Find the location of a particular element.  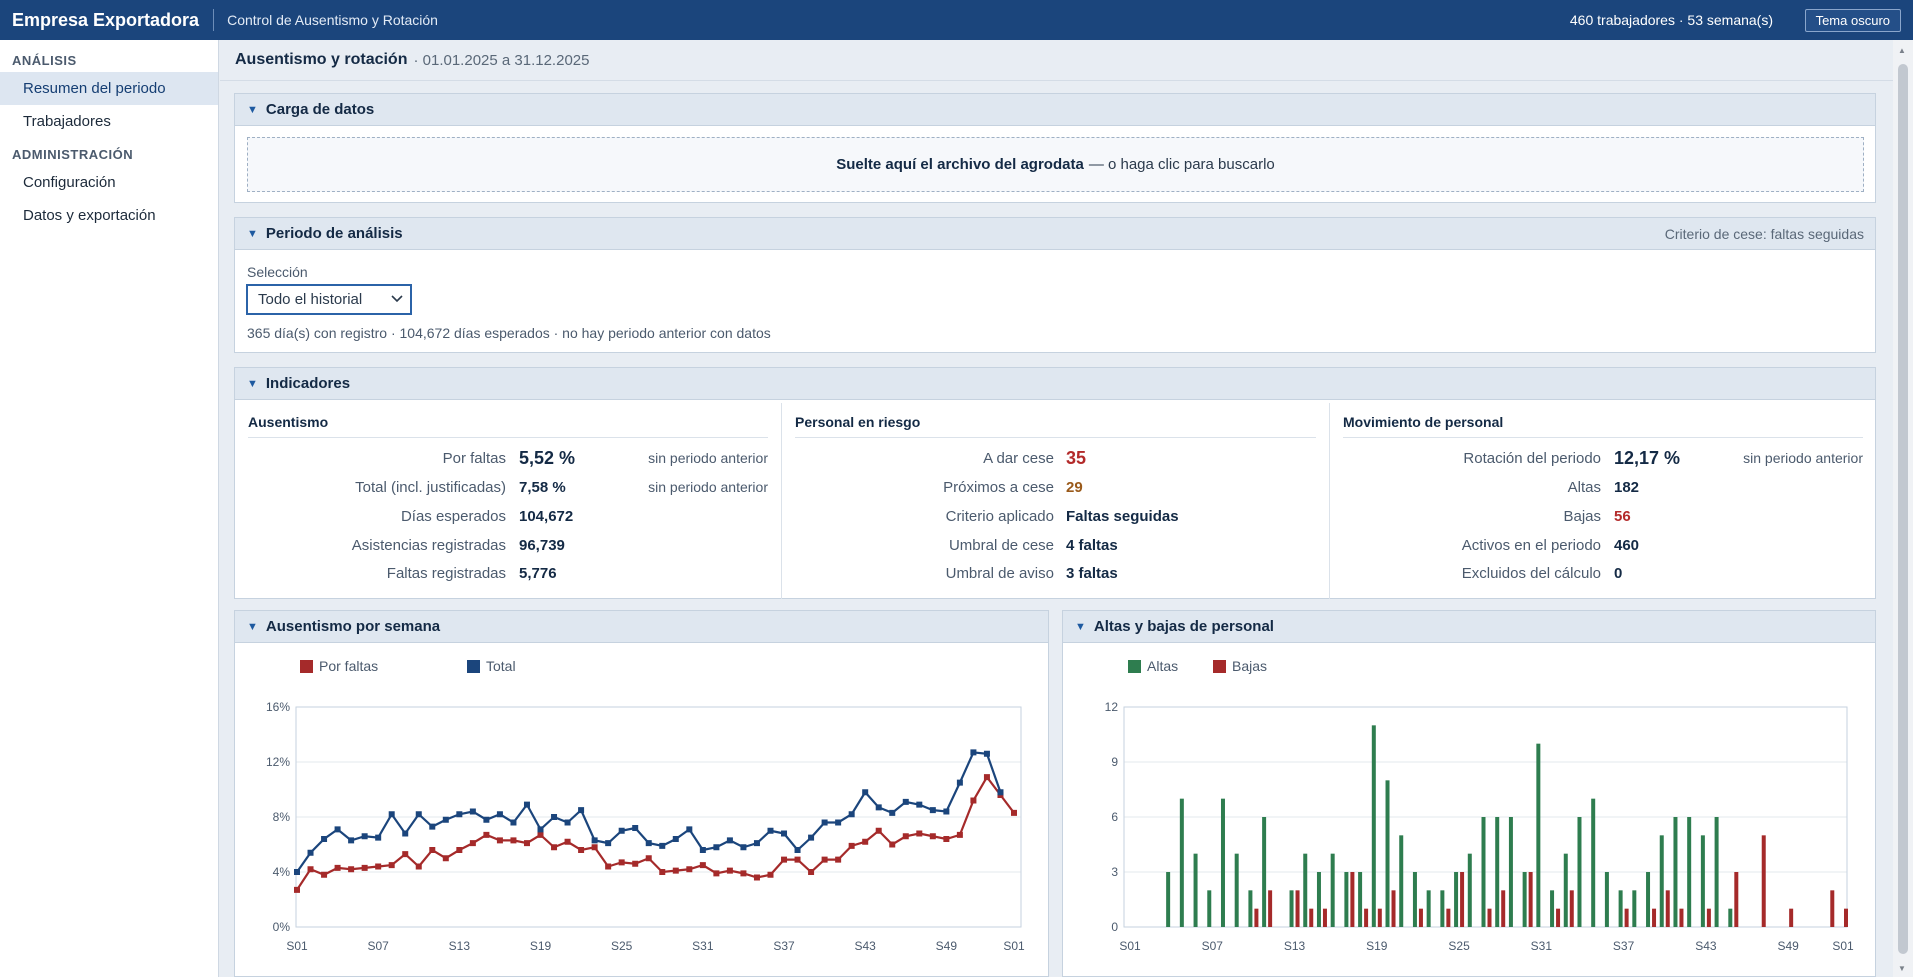

indicator-label: Altas is located at coordinates (1584, 487).